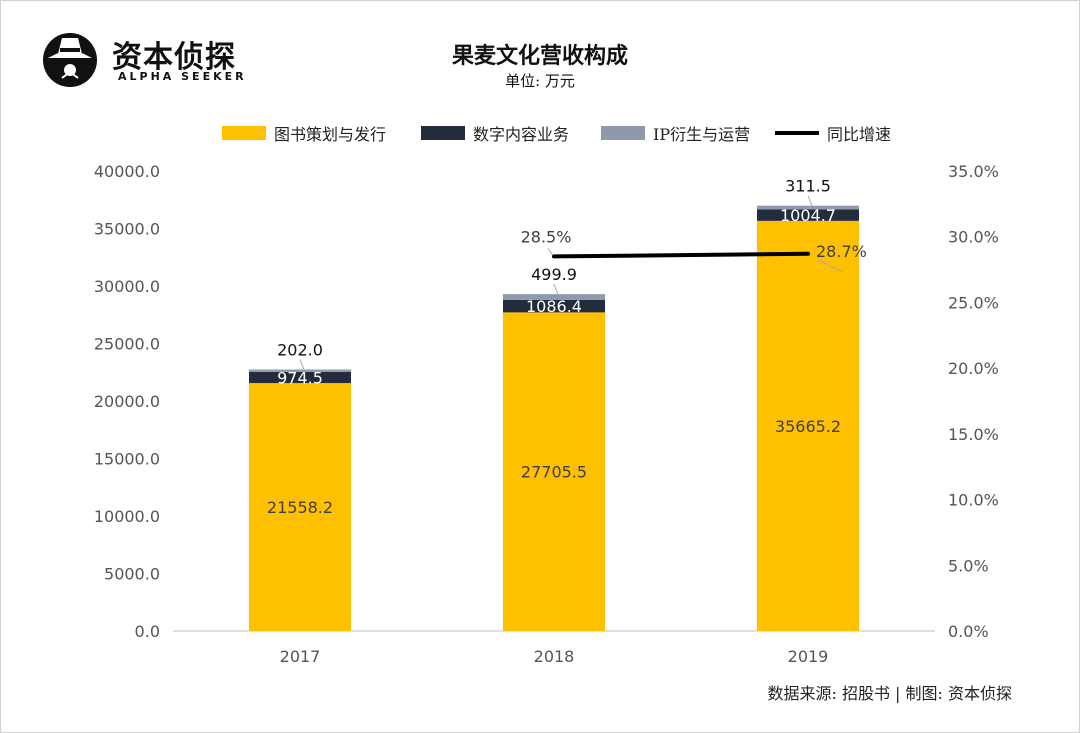 The width and height of the screenshot is (1080, 733). I want to click on brand-tagline: ALPHA SEEKER, so click(182, 76).